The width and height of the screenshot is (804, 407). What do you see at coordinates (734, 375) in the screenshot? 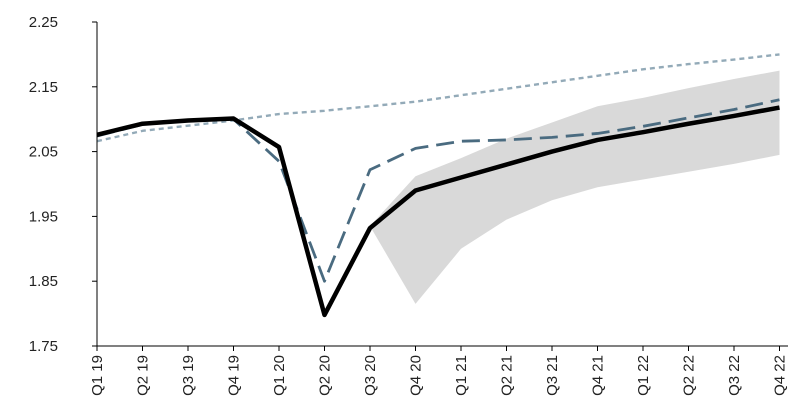
I see `x-tick-label: Q3 22` at bounding box center [734, 375].